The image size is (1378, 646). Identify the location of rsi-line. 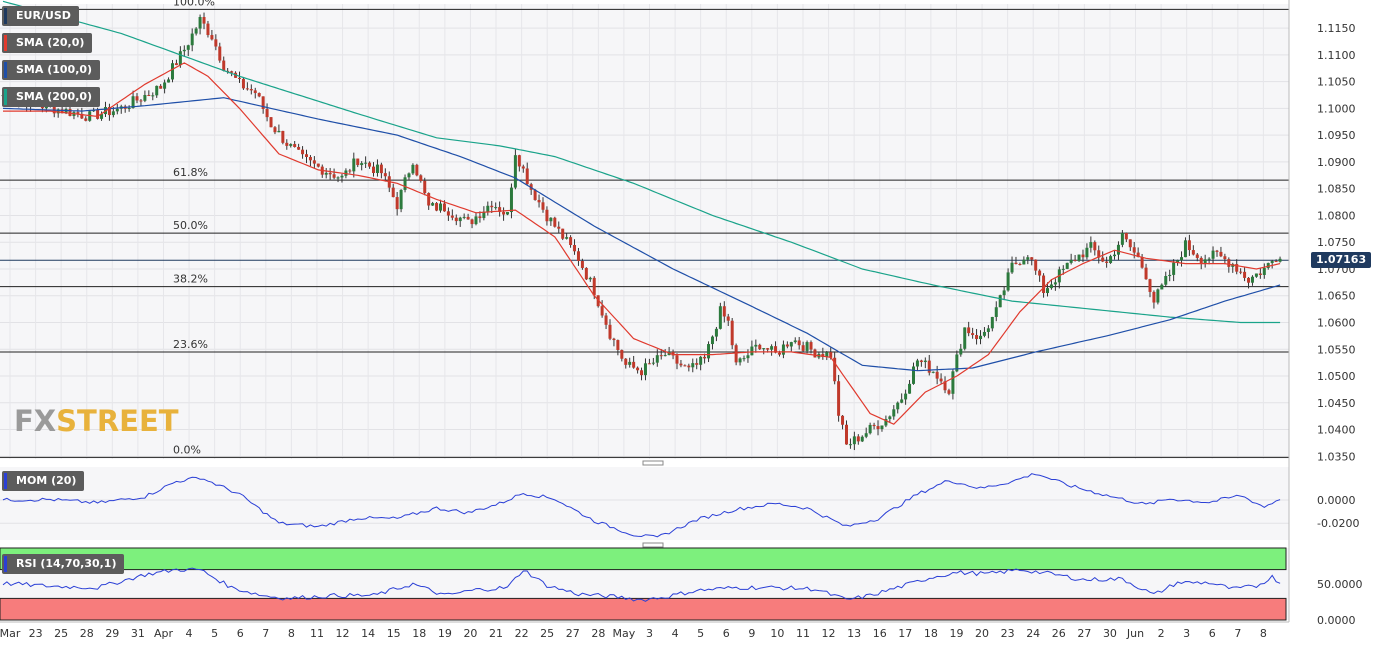
(641, 584).